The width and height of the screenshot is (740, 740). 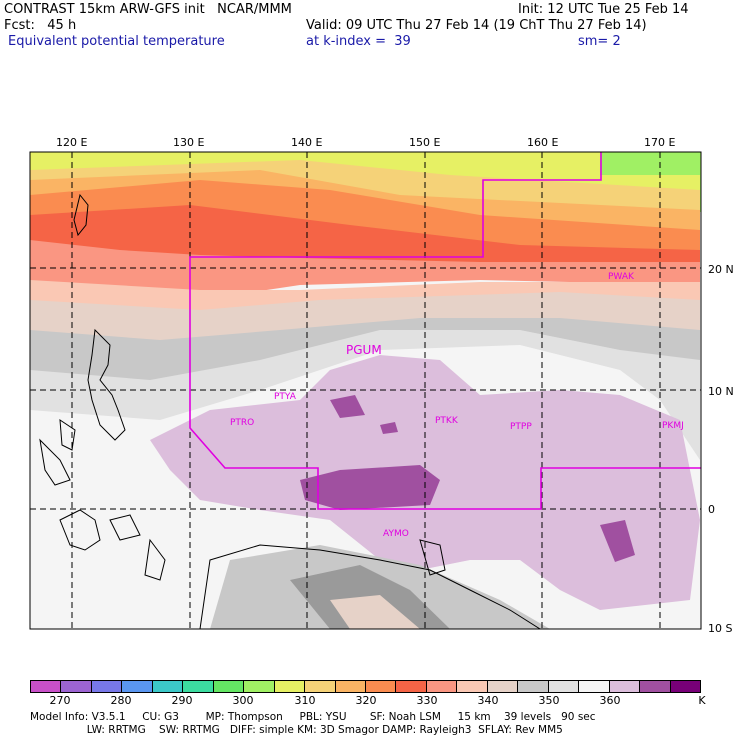 What do you see at coordinates (121, 700) in the screenshot?
I see `colorbar-label: 280` at bounding box center [121, 700].